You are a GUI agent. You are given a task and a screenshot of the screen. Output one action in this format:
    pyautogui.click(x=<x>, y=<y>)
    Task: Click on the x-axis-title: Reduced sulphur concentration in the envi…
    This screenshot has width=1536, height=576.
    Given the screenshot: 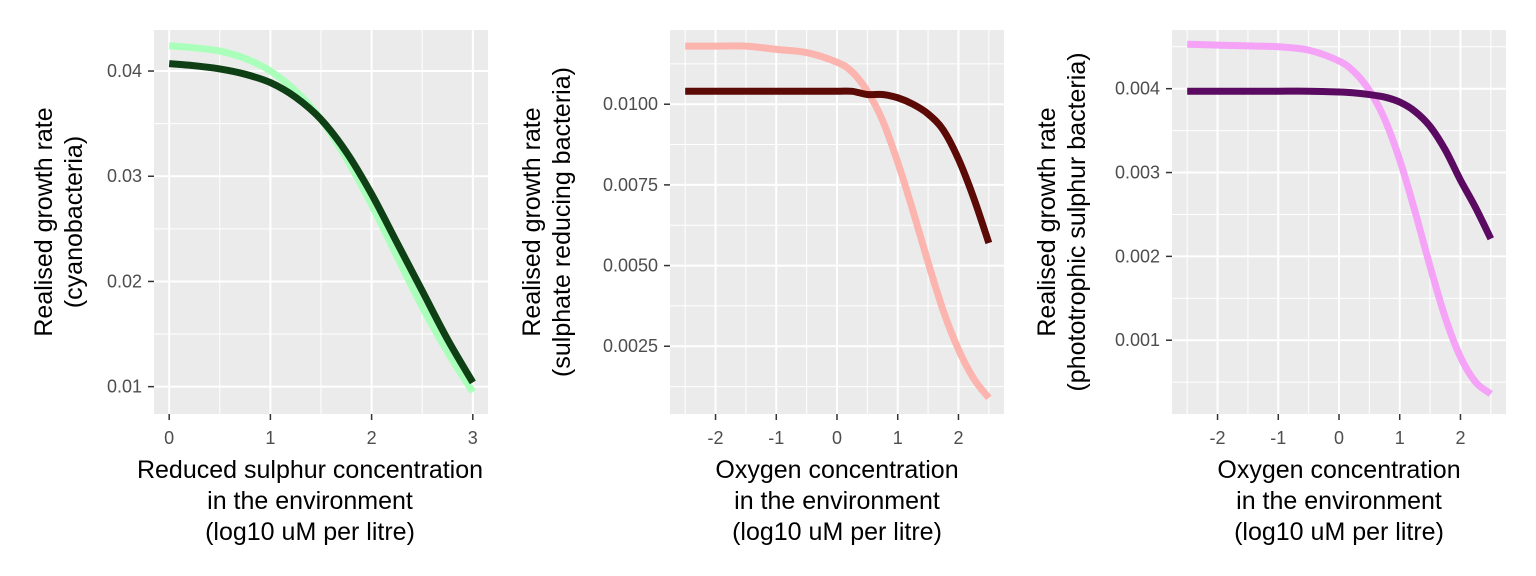 What is the action you would take?
    pyautogui.click(x=310, y=501)
    